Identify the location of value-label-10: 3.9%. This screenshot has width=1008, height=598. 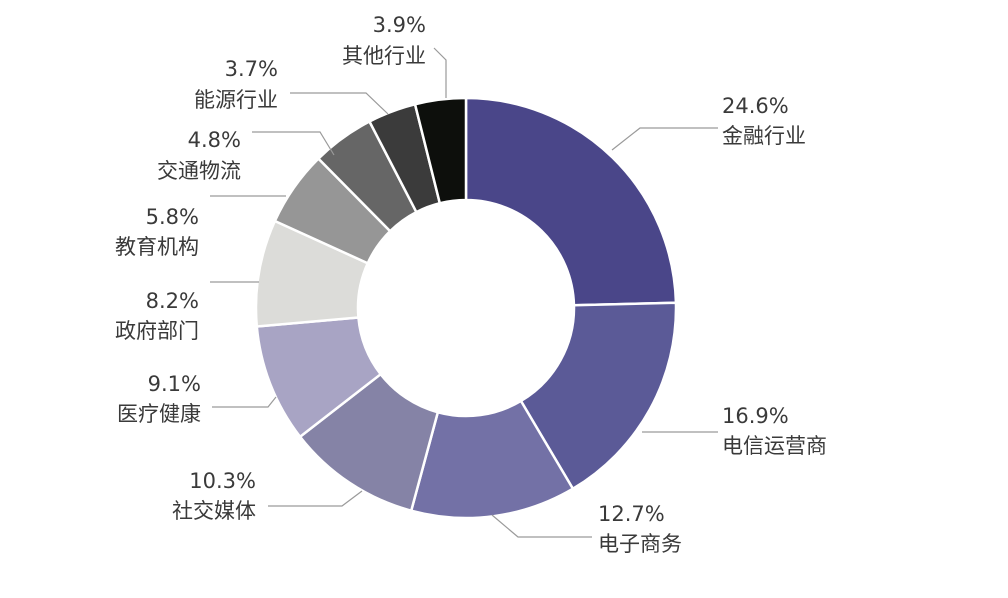
(399, 25).